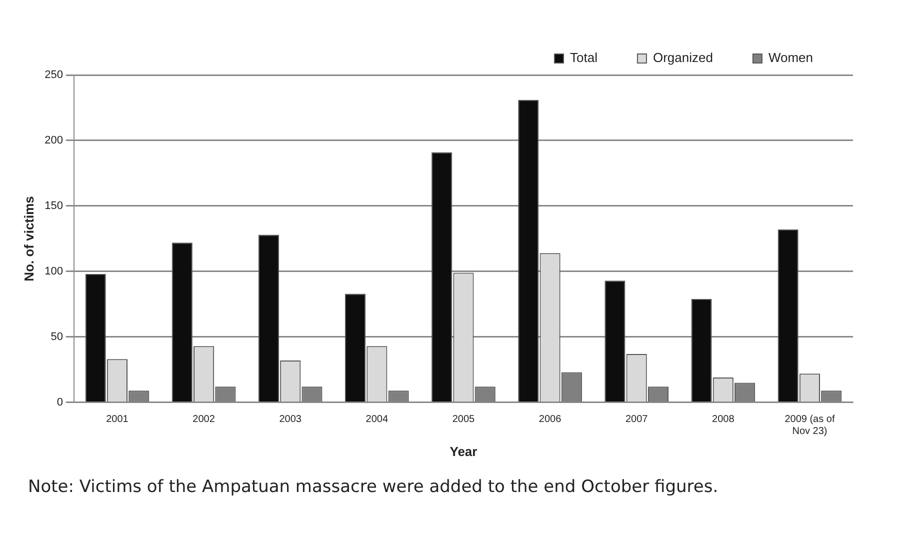  What do you see at coordinates (464, 451) in the screenshot?
I see `x-axis-title: Year` at bounding box center [464, 451].